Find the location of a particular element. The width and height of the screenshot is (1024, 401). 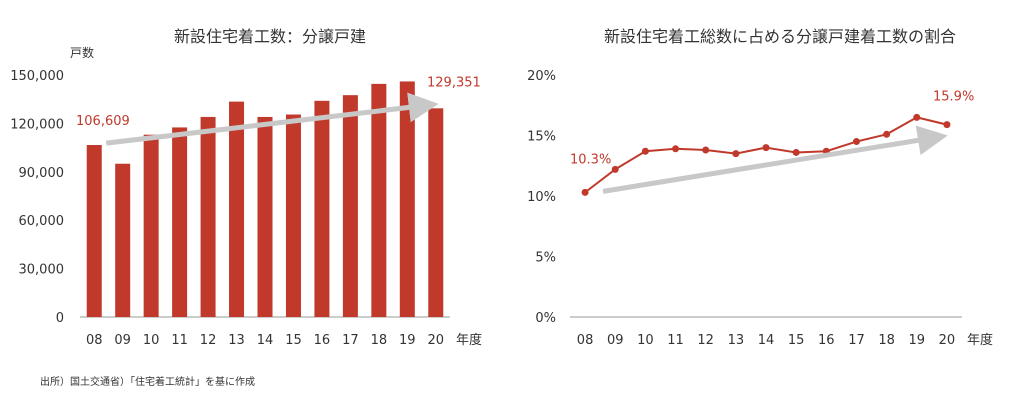

end-value-label: 15.9% is located at coordinates (953, 97).